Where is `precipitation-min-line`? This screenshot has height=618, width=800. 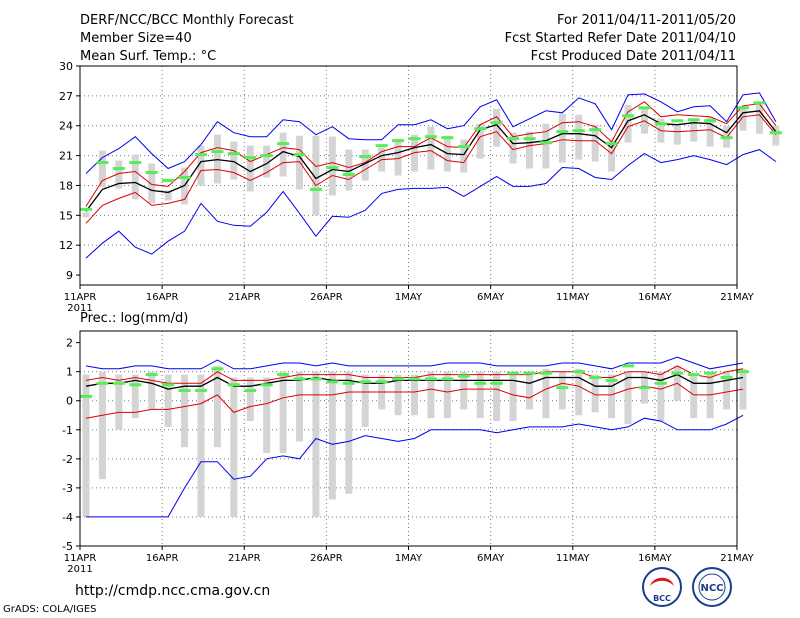
precipitation-min-line is located at coordinates (415, 466).